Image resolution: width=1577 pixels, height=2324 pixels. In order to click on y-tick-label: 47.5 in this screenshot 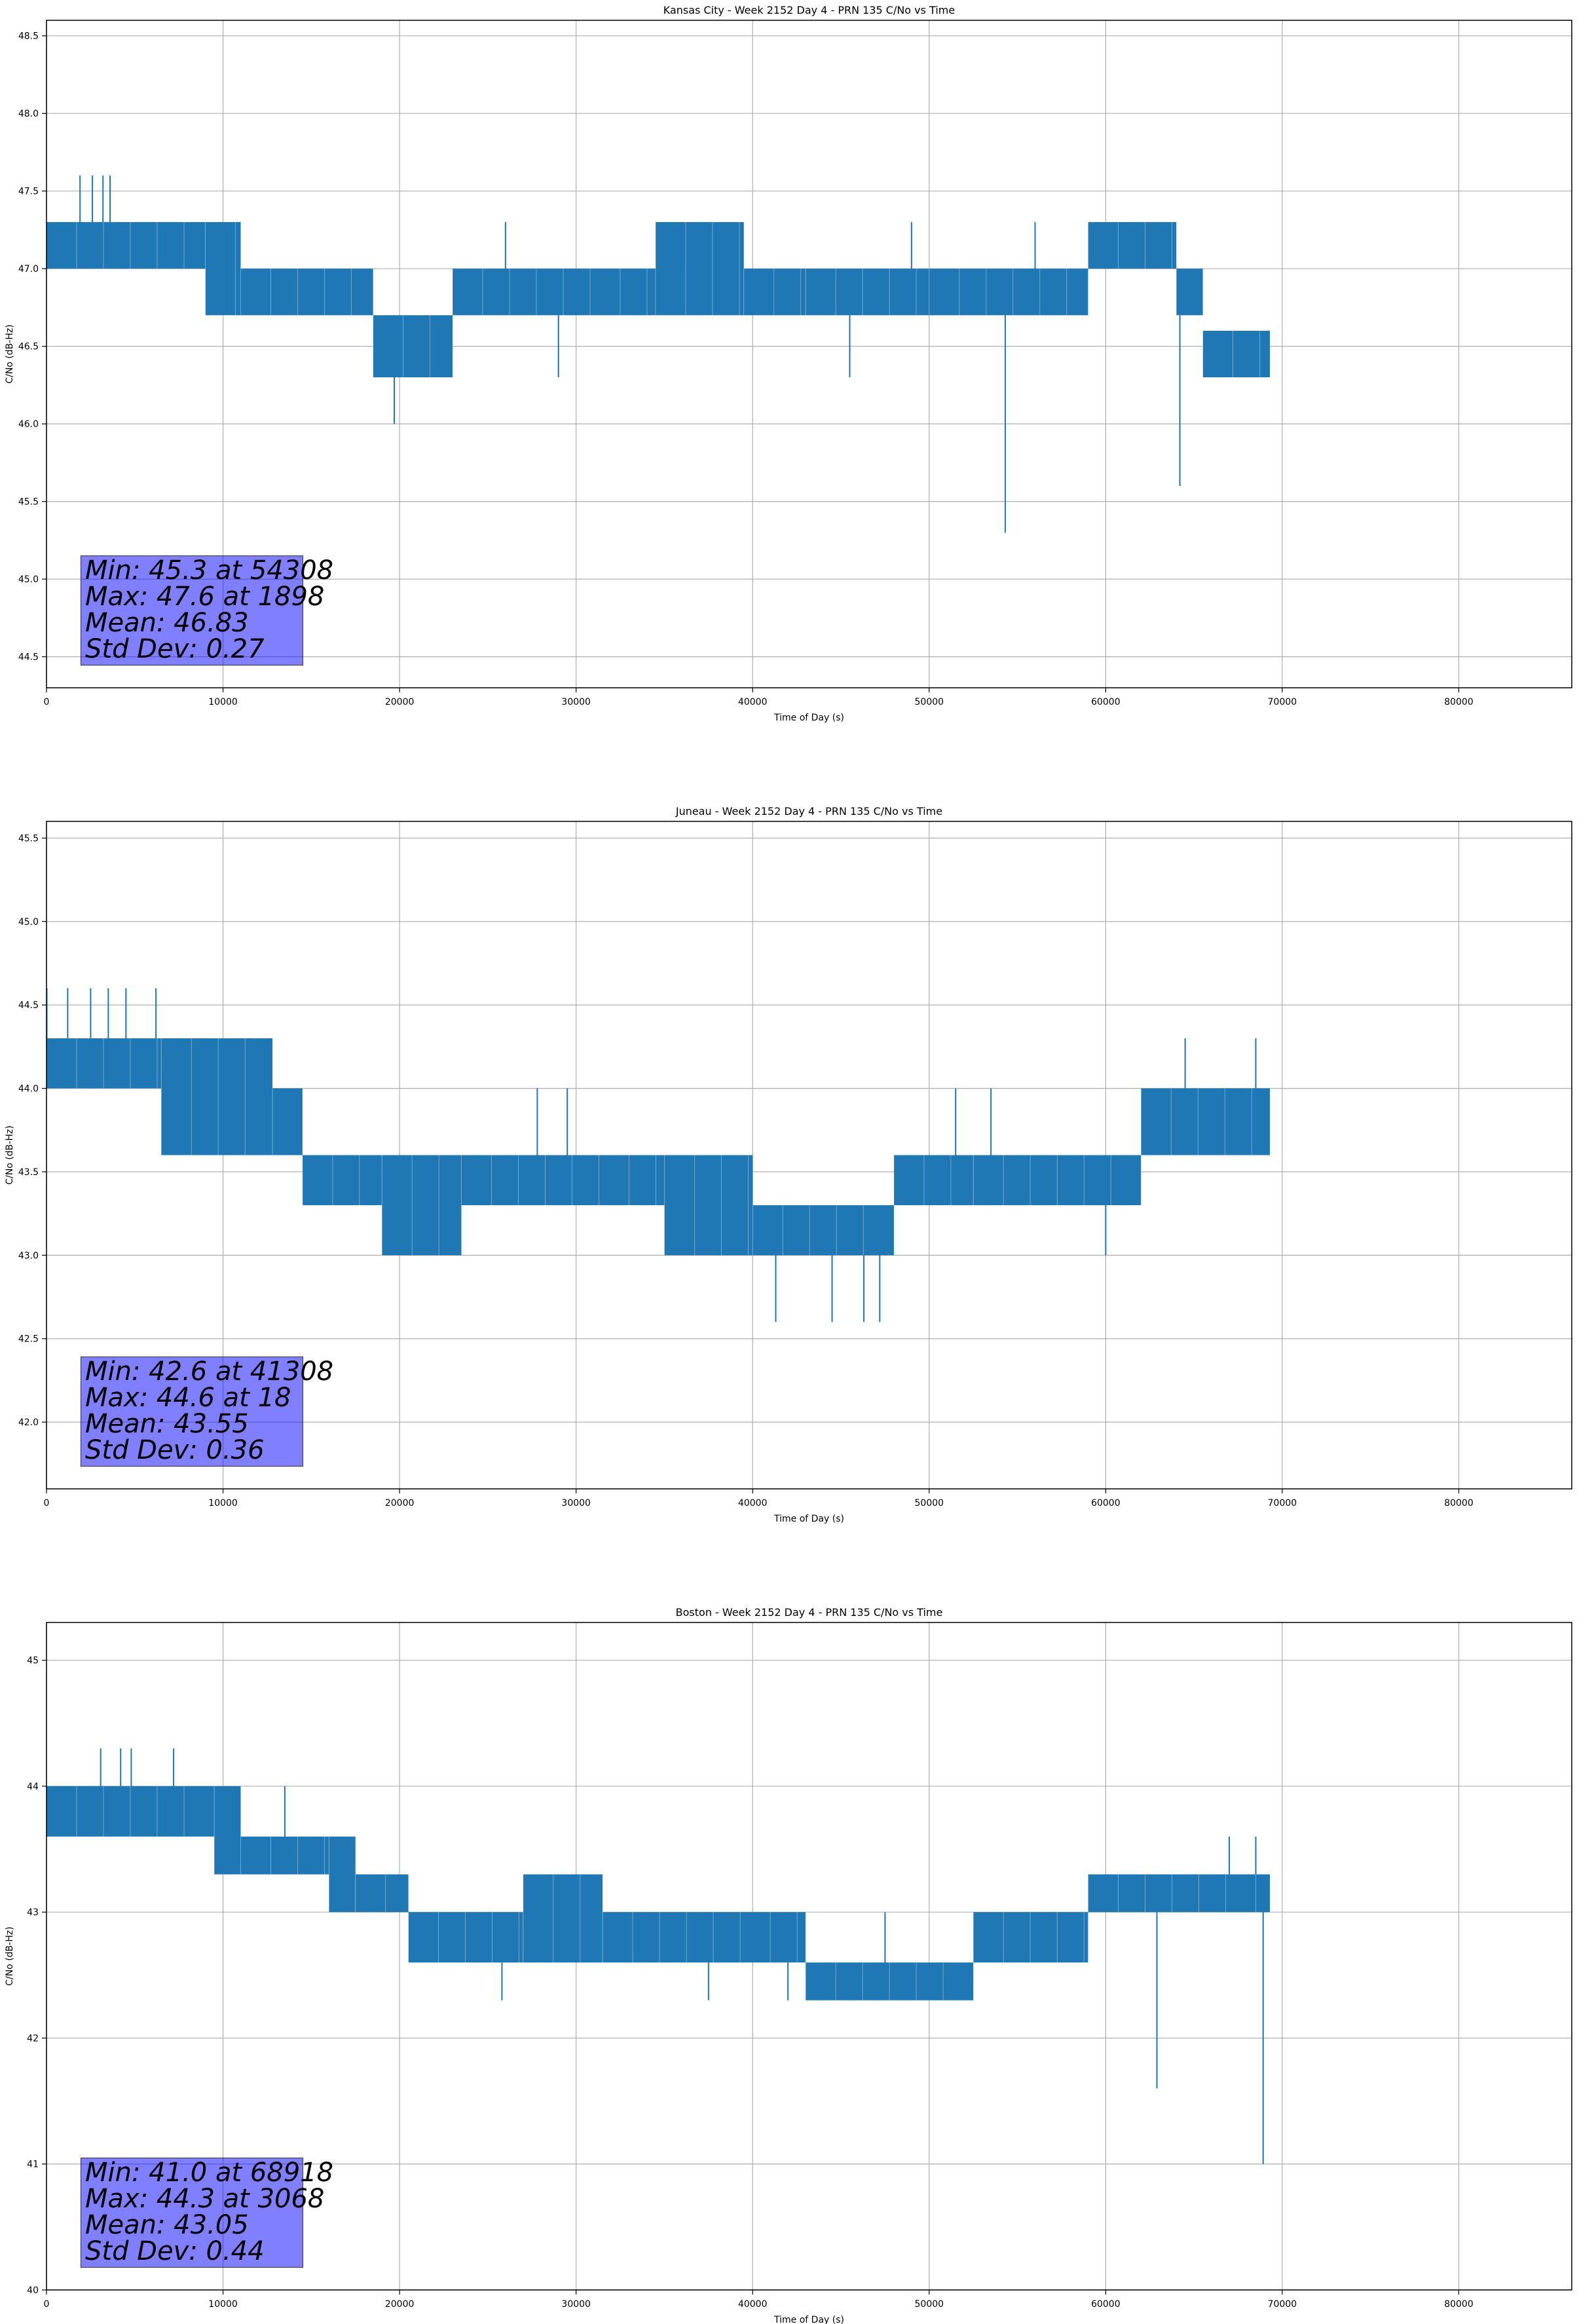, I will do `click(28, 192)`.